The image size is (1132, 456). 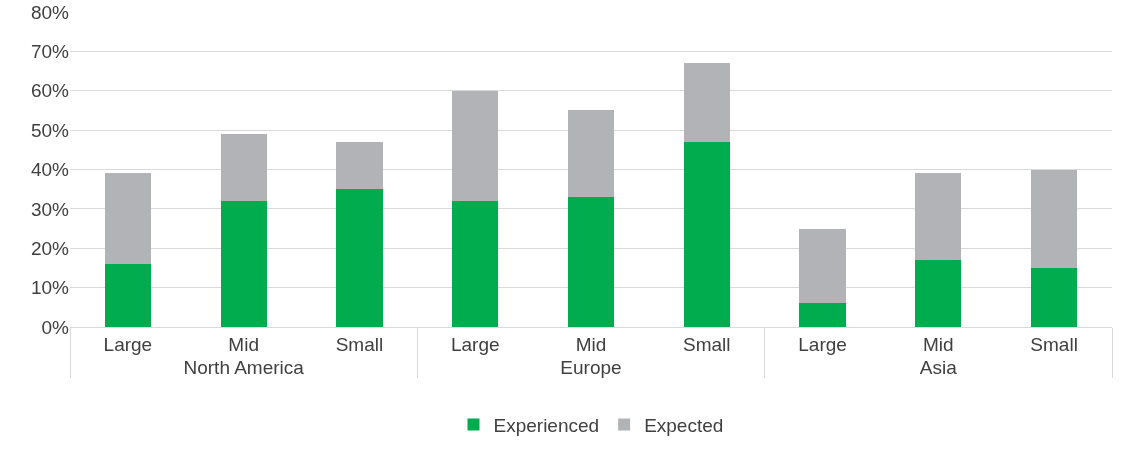 What do you see at coordinates (50, 288) in the screenshot?
I see `y-tick-label: 10%` at bounding box center [50, 288].